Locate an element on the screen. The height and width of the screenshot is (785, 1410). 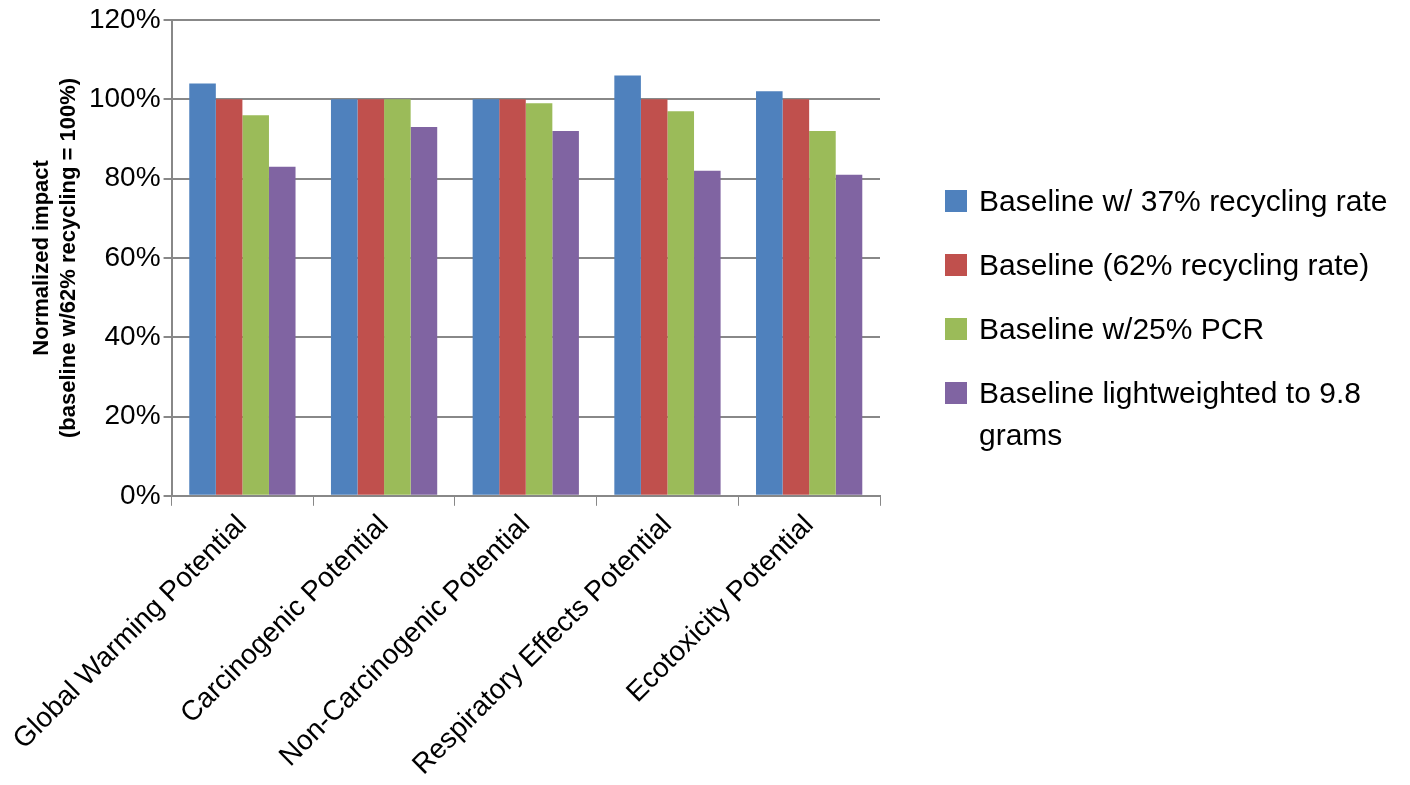
legend-label: Baseline (62% recycling rate) is located at coordinates (1174, 265).